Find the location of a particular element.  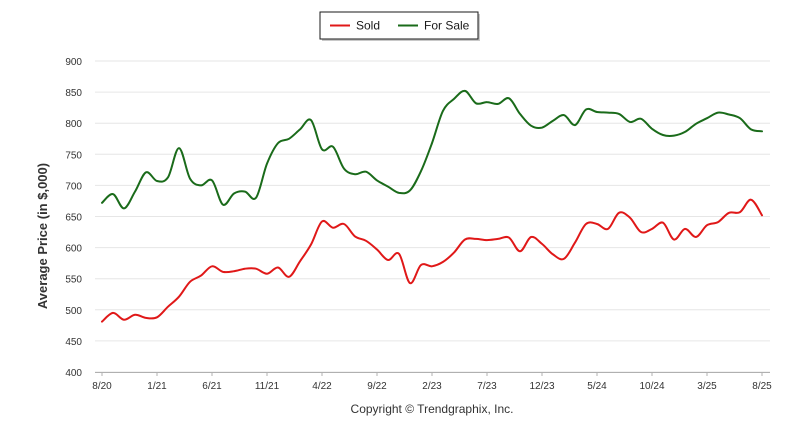

y-tick-label: 400 is located at coordinates (73, 373).